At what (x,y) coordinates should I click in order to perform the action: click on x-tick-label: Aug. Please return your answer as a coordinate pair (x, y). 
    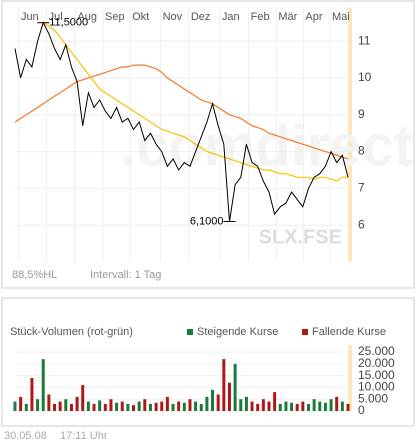
    Looking at the image, I should click on (87, 17).